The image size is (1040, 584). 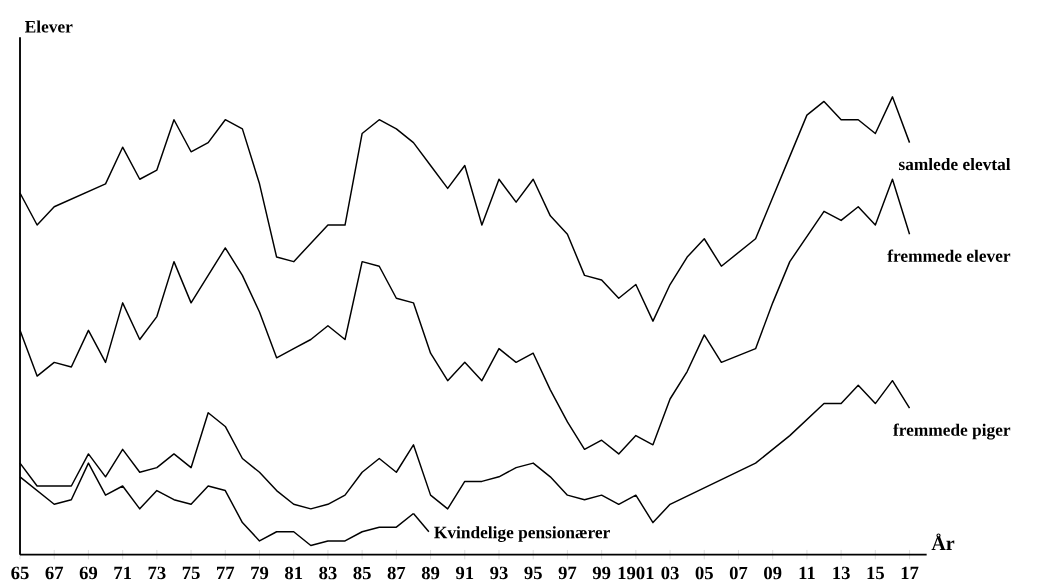 What do you see at coordinates (157, 573) in the screenshot?
I see `x-tick-label: 73` at bounding box center [157, 573].